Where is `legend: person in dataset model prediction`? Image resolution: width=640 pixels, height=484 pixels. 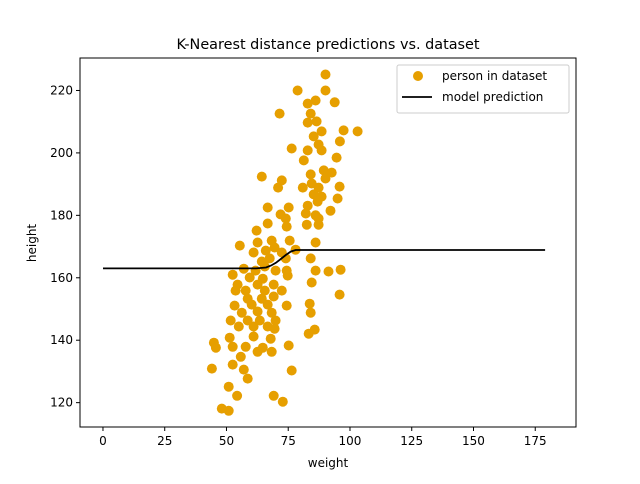
legend: person in dataset model prediction is located at coordinates (483, 89).